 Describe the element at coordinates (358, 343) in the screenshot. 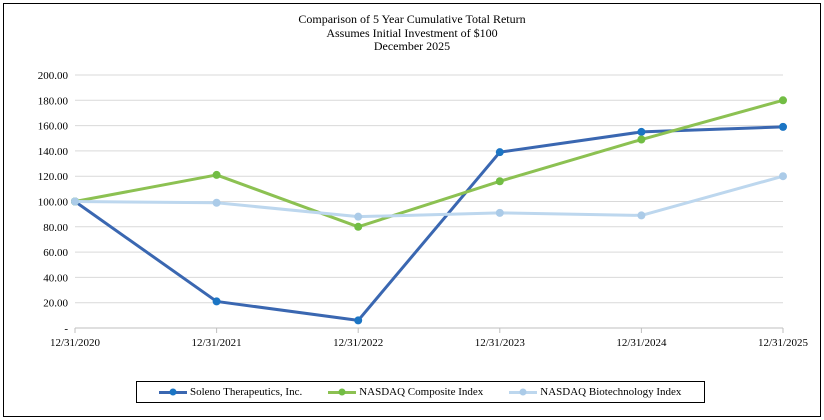

I see `x-axis-label: 12/31/2022` at that location.